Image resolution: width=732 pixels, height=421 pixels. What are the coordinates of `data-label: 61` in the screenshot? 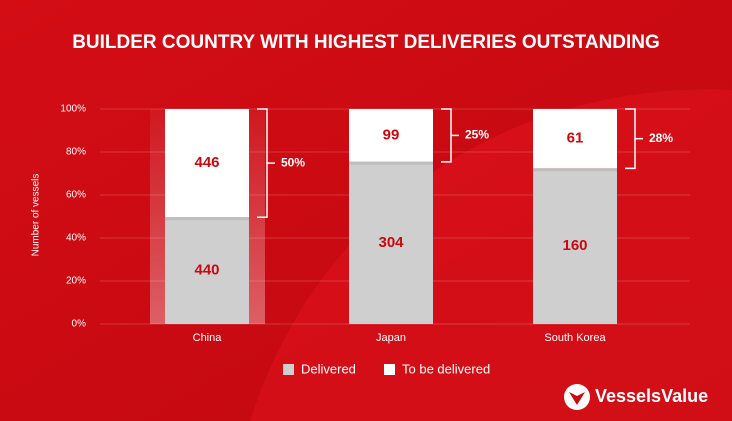 It's located at (575, 138).